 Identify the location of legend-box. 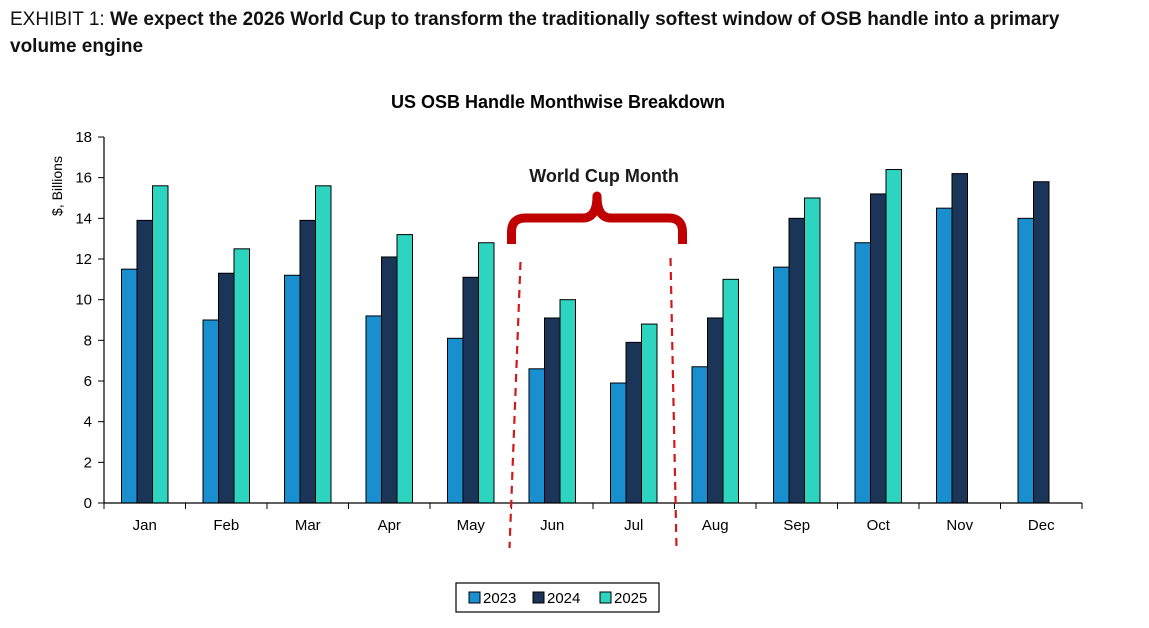
(557, 597).